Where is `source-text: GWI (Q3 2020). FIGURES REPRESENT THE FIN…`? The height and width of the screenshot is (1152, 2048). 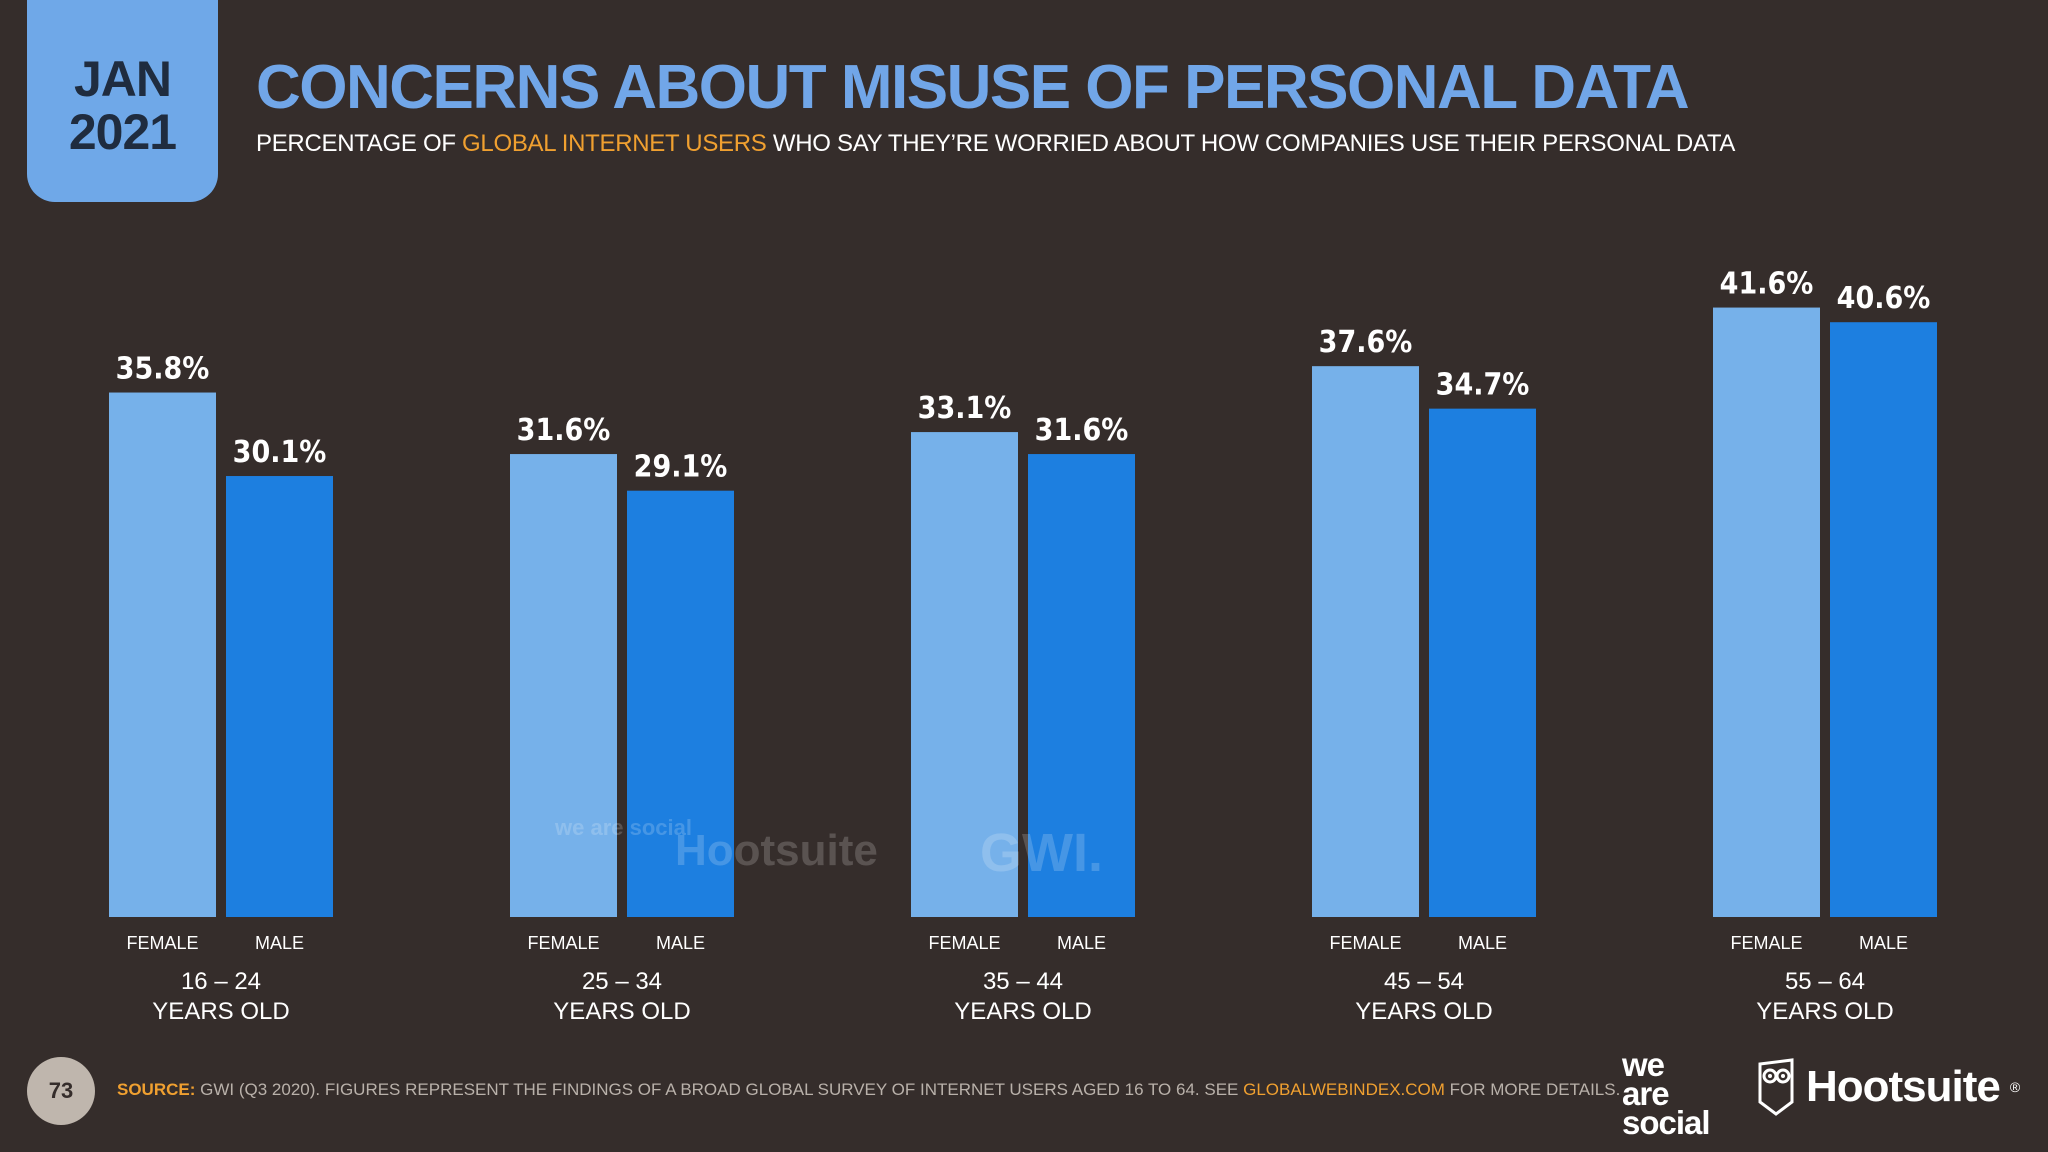
source-text: GWI (Q3 2020). FIGURES REPRESENT THE FIN… is located at coordinates (719, 1089).